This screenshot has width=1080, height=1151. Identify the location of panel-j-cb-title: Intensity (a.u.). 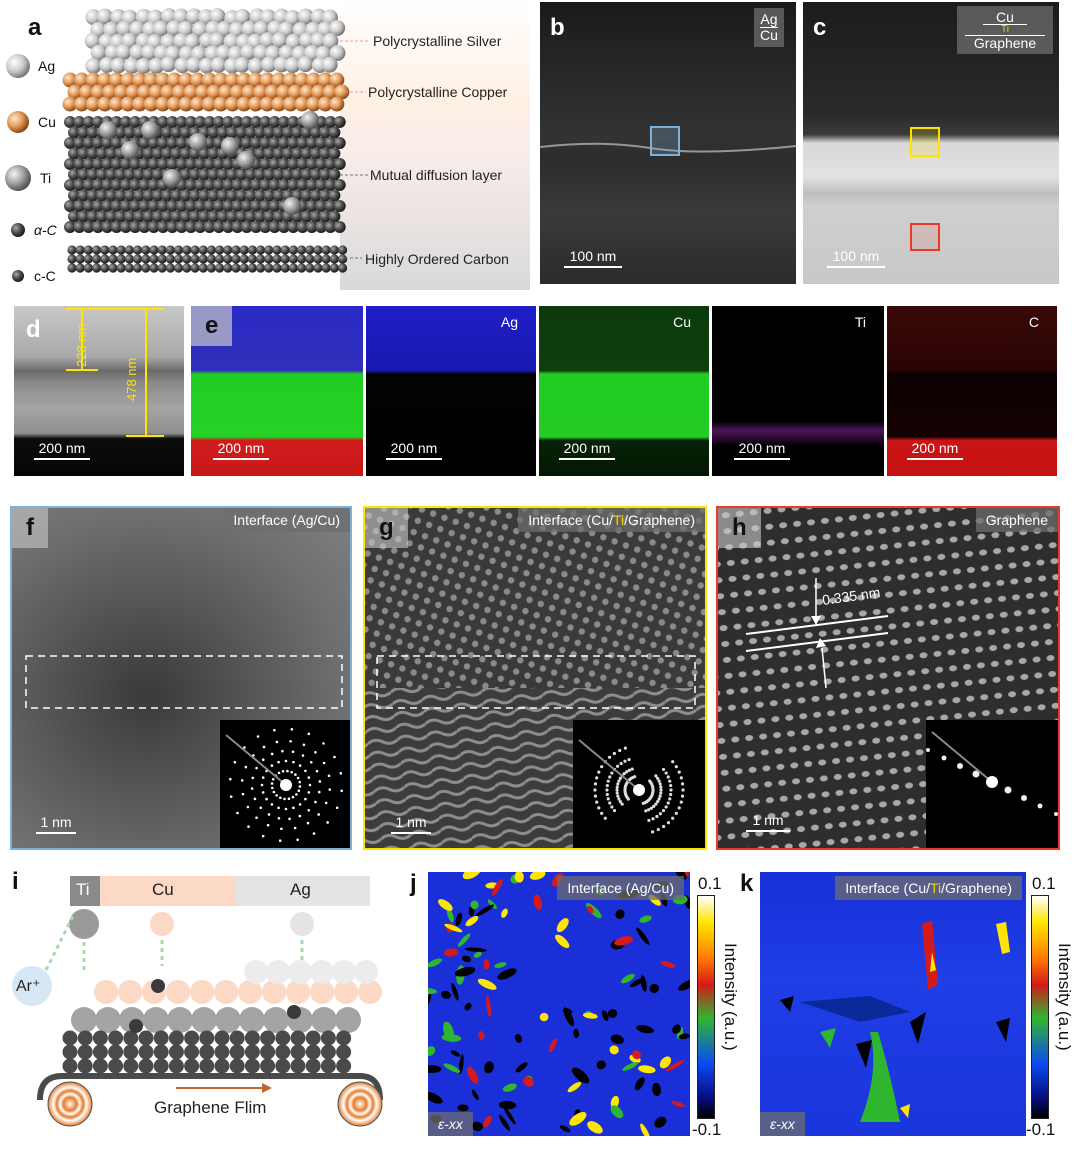
(730, 997).